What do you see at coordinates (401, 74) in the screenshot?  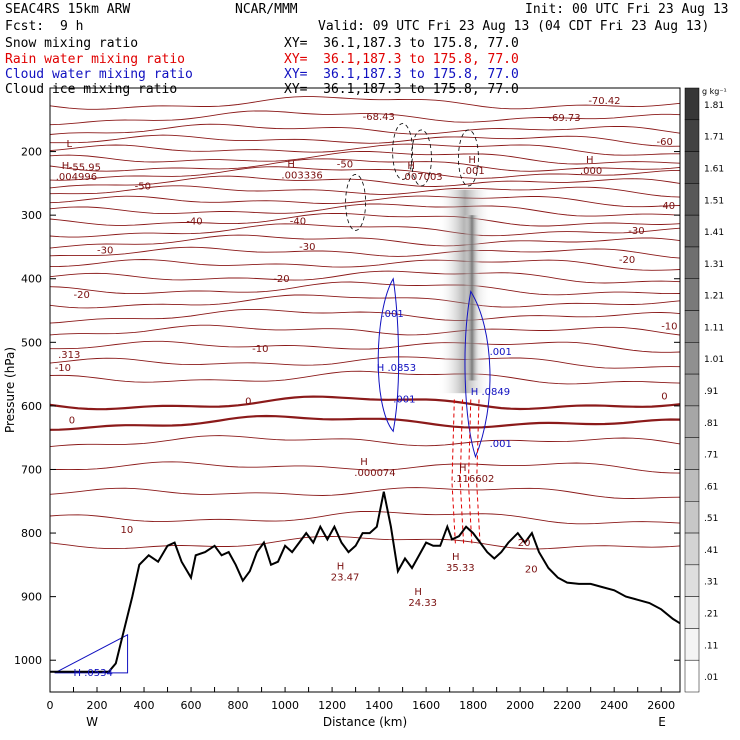 I see `legend-cloud-water-xy: XY= 36.1,187.3 to 175.8, 77.0` at bounding box center [401, 74].